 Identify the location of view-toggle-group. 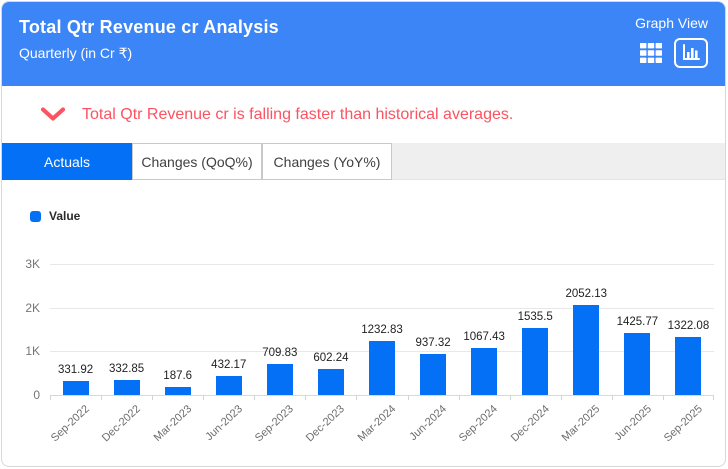
(671, 53).